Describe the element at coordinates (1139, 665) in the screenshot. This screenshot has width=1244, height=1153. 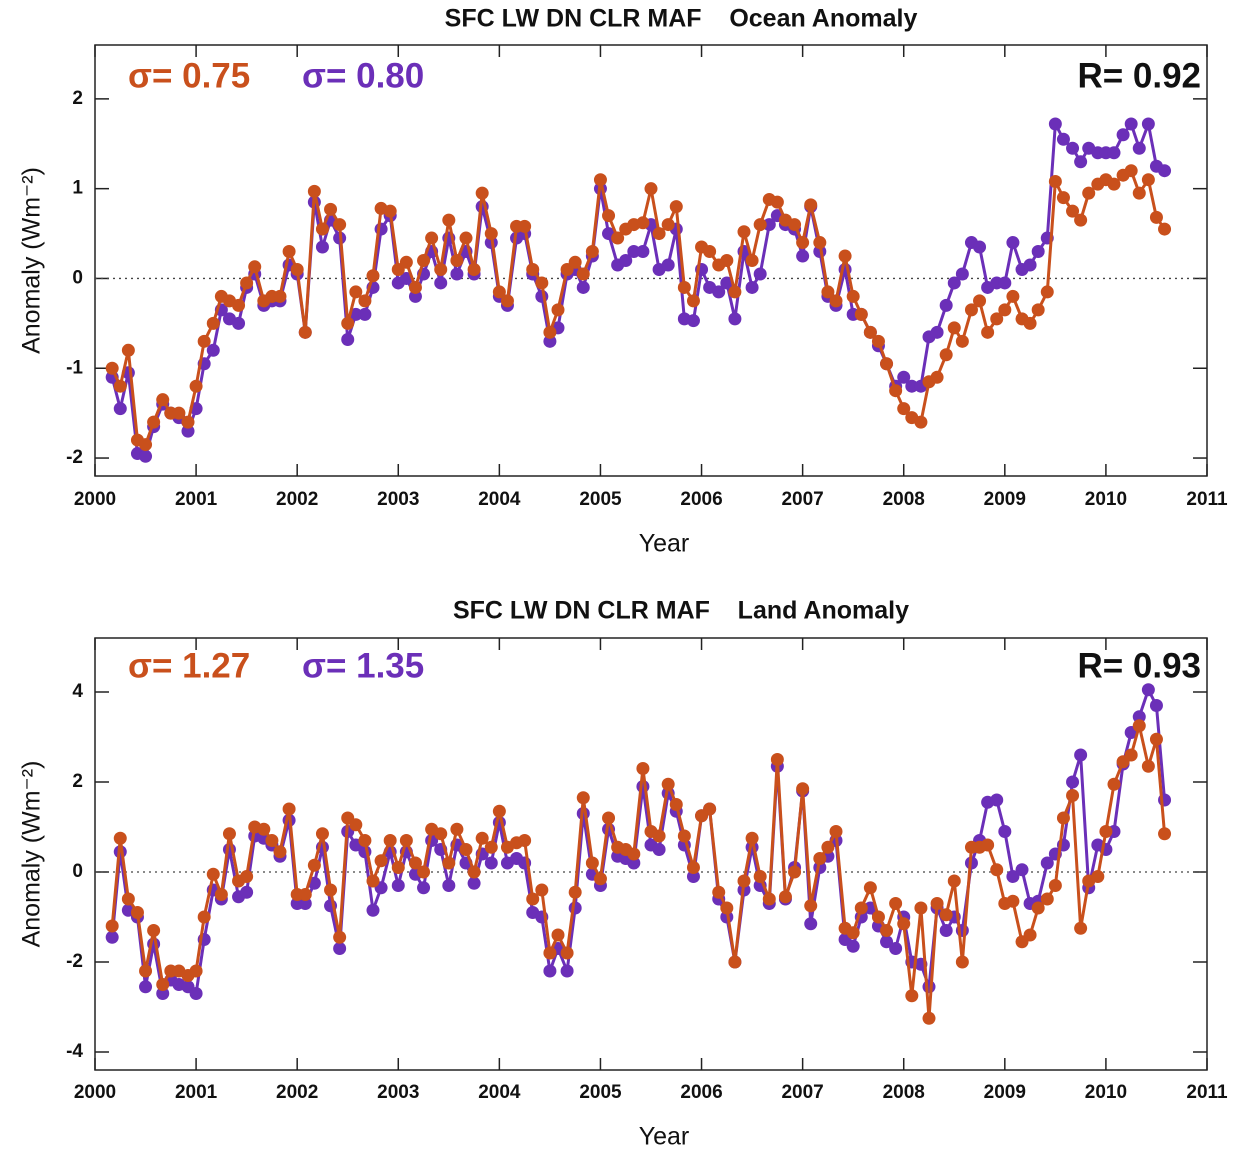
I see `annotation: R= 0.93` at that location.